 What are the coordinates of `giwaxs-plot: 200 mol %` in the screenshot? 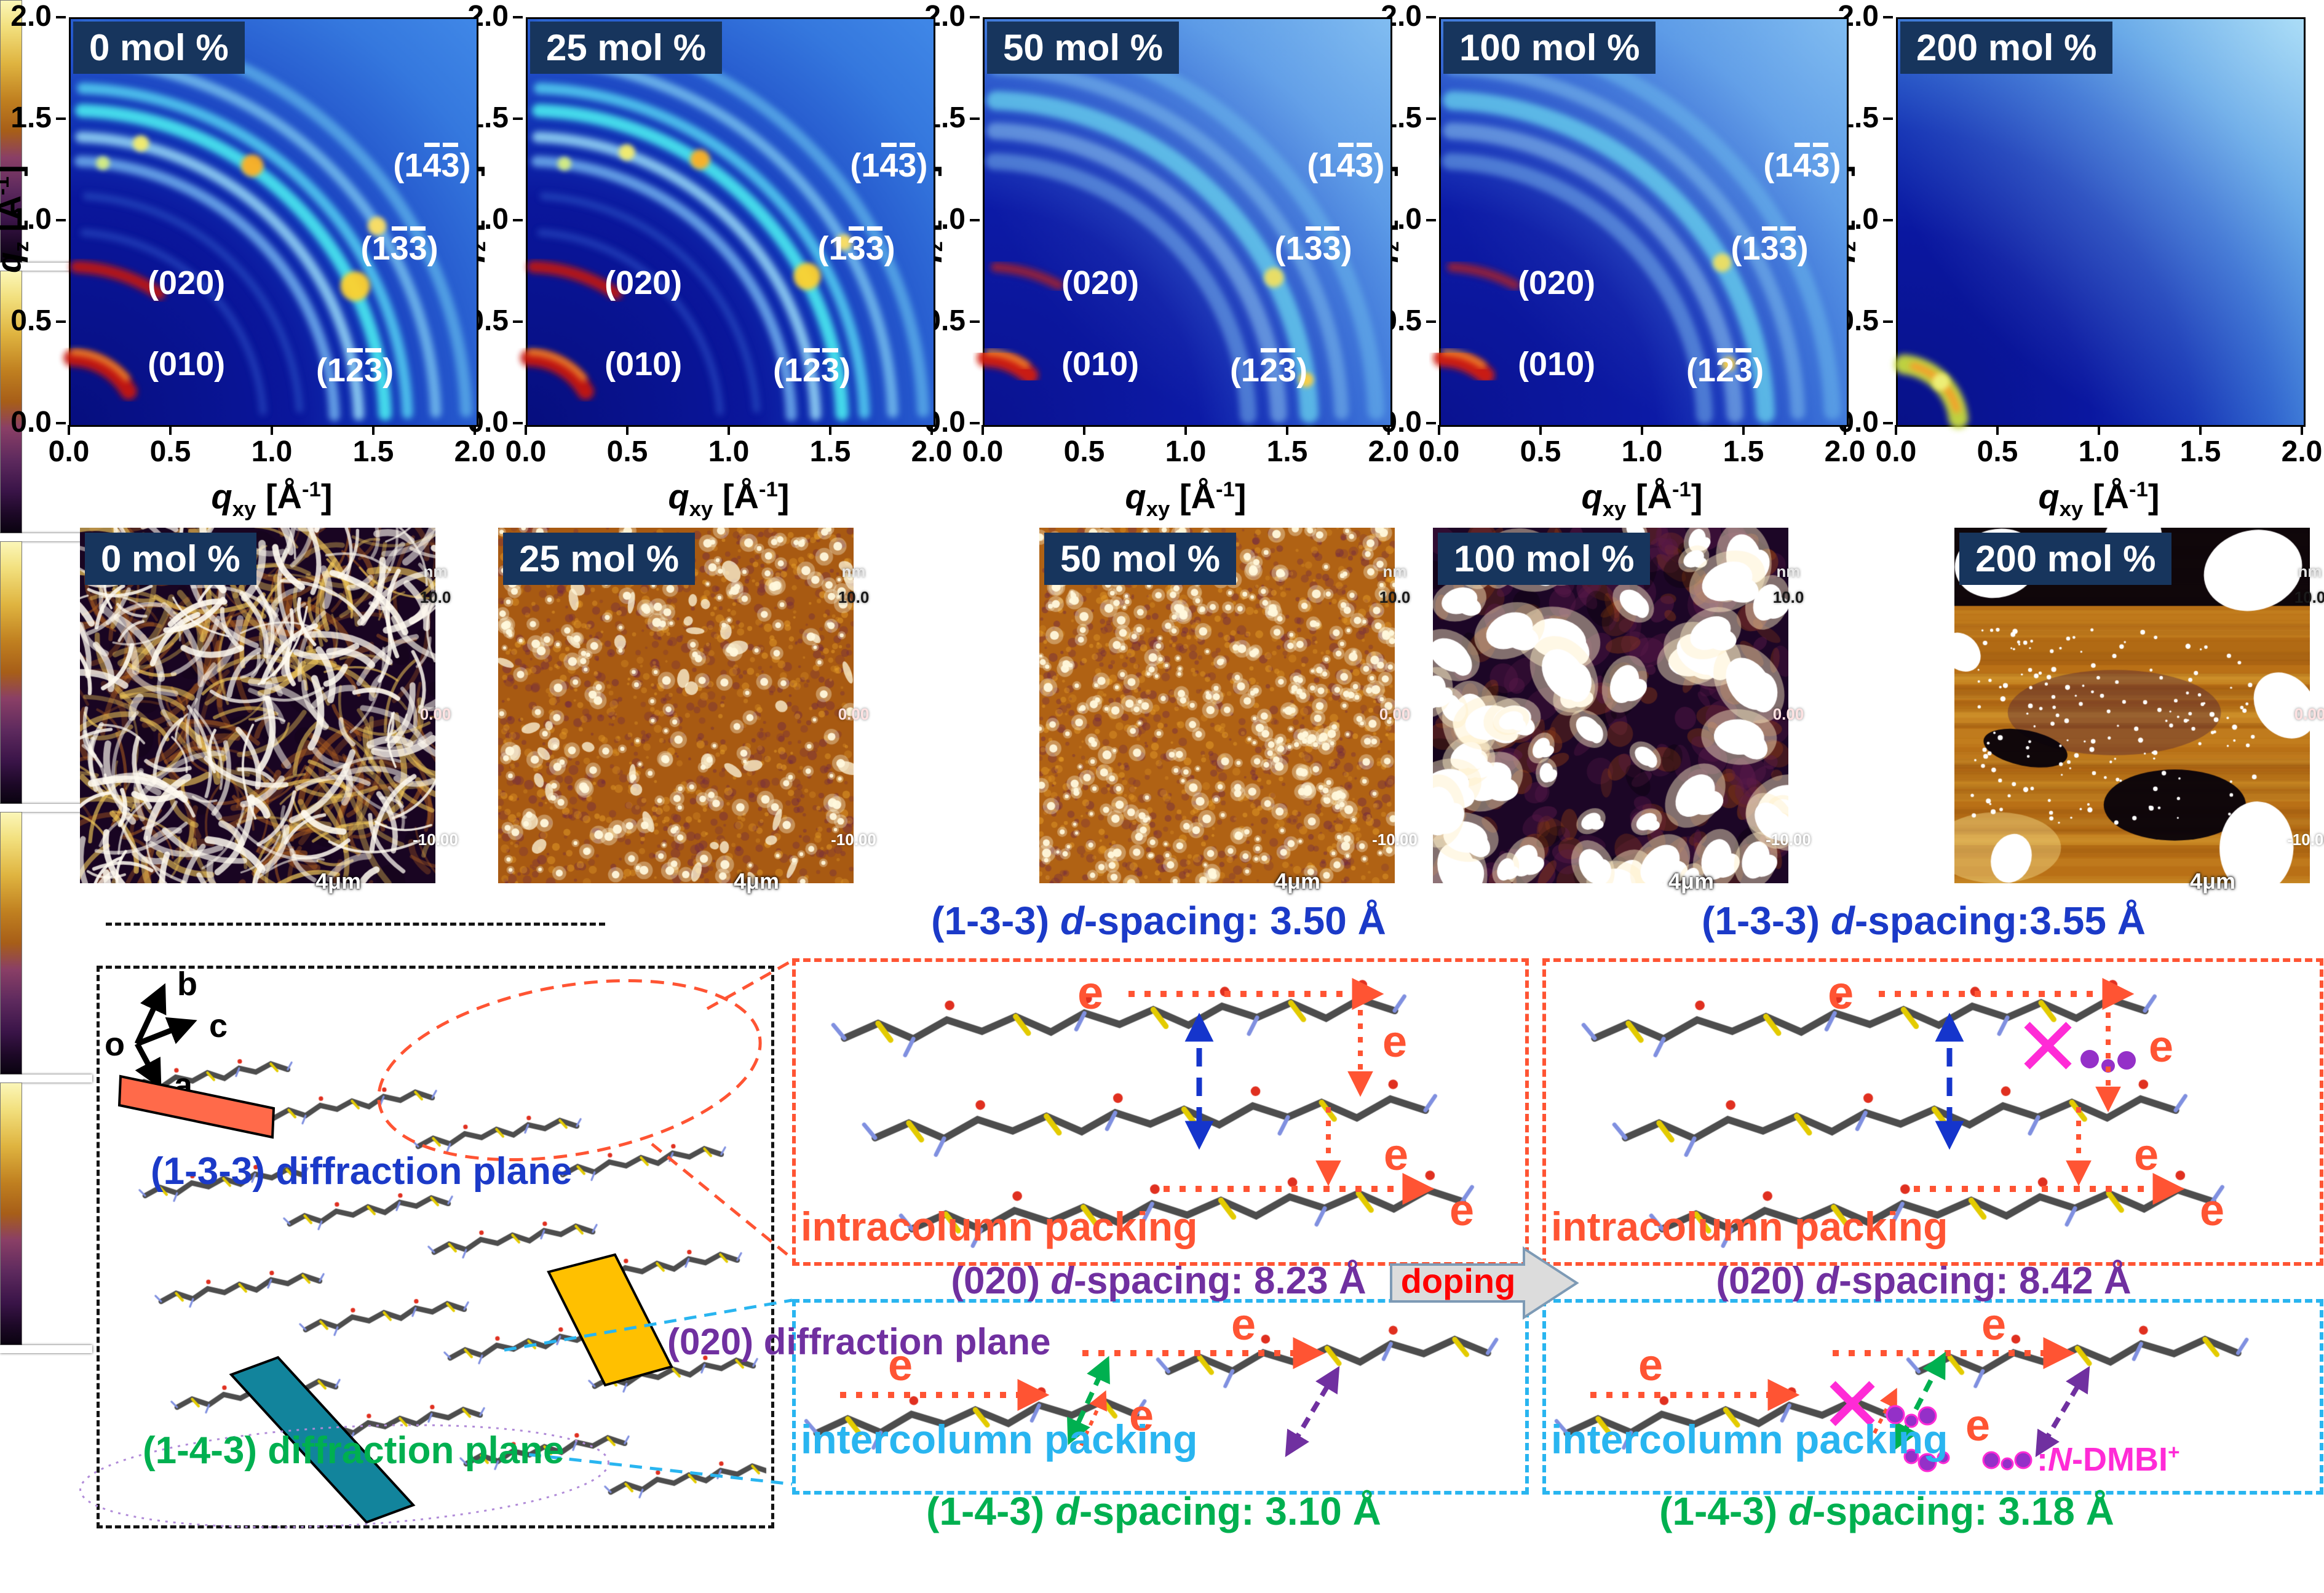 It's located at (2100, 223).